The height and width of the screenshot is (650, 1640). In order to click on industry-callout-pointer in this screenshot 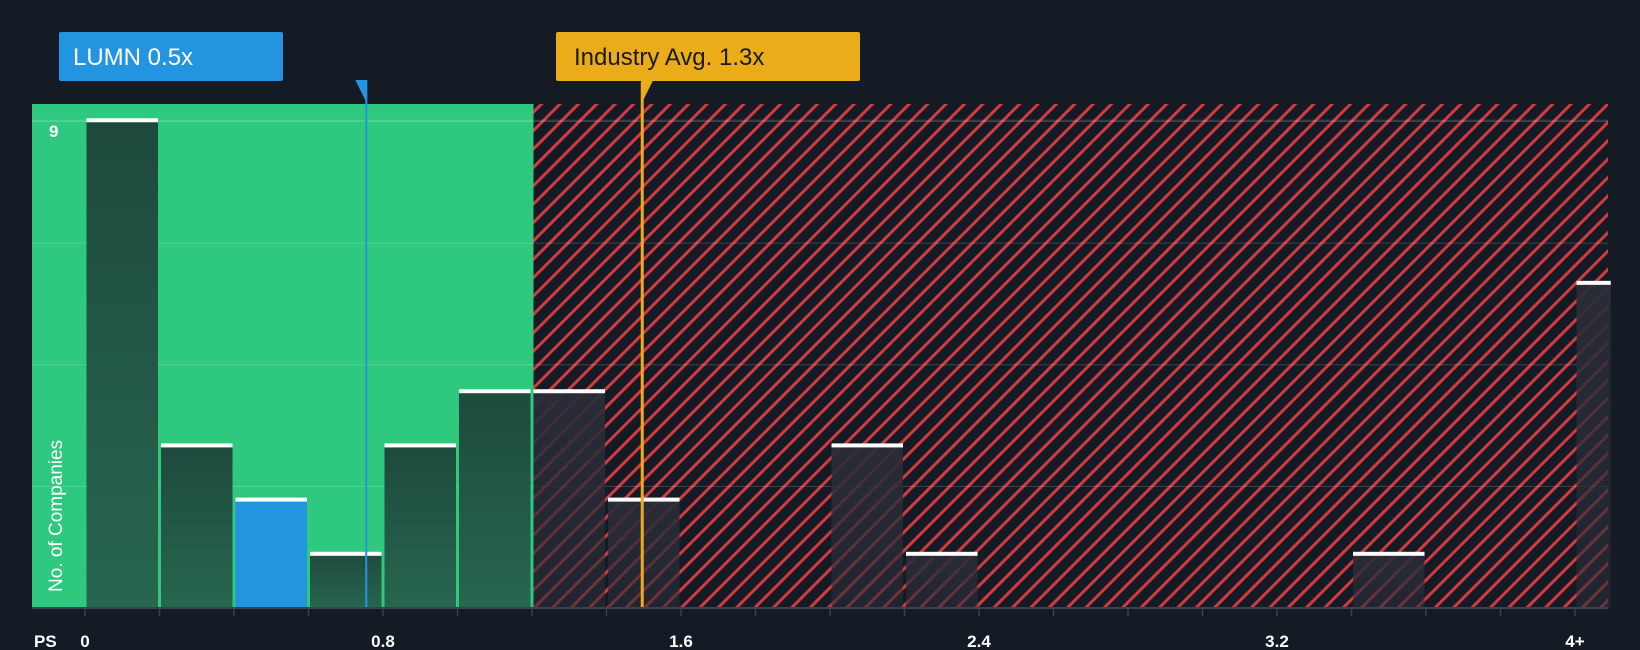, I will do `click(647, 92)`.